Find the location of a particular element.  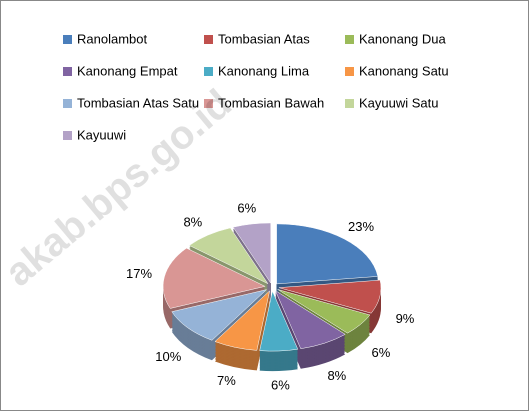

legend-label: Kanonang Lima is located at coordinates (264, 70).